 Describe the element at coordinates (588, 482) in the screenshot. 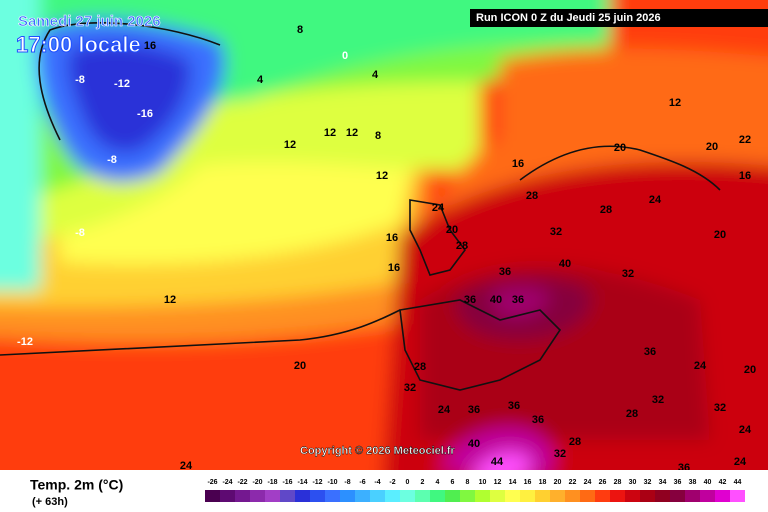

I see `scale-label: 24` at that location.